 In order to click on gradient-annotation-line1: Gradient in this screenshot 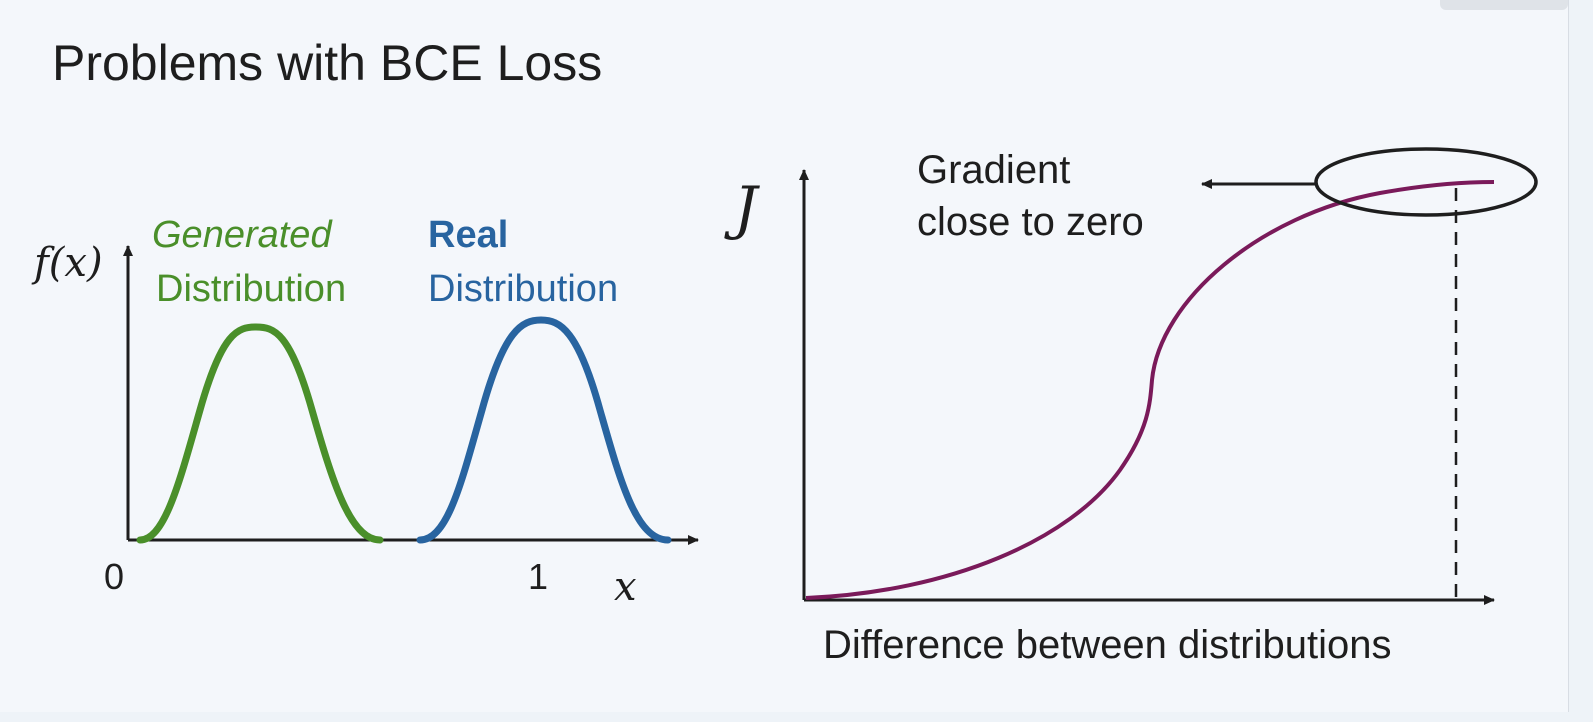, I will do `click(994, 170)`.